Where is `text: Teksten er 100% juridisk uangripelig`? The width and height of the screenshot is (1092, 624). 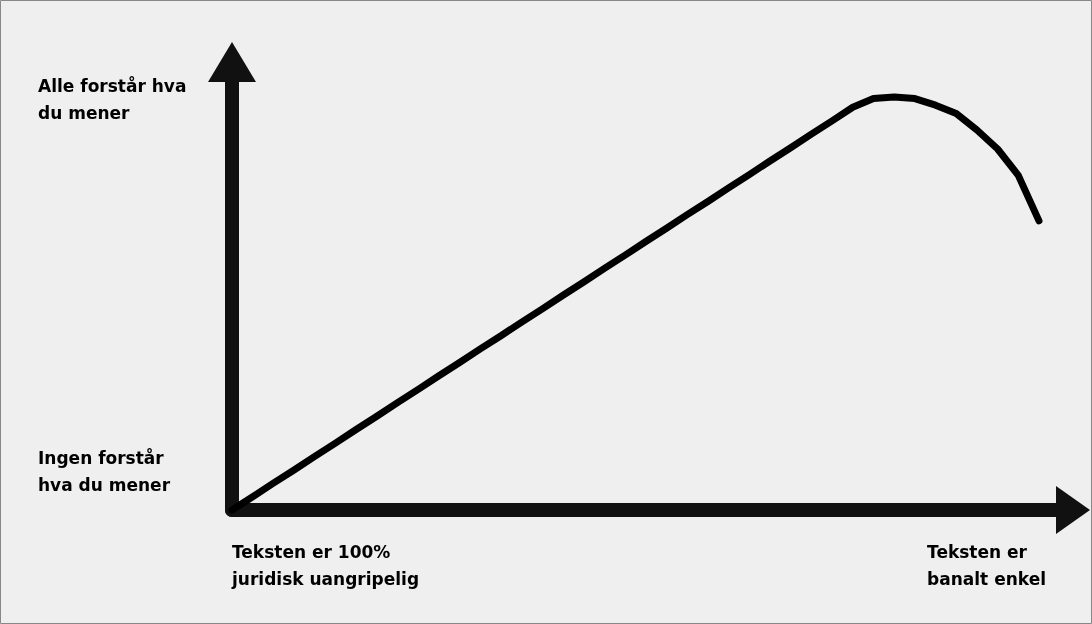
text: Teksten er 100% juridisk uangripelig is located at coordinates (325, 565).